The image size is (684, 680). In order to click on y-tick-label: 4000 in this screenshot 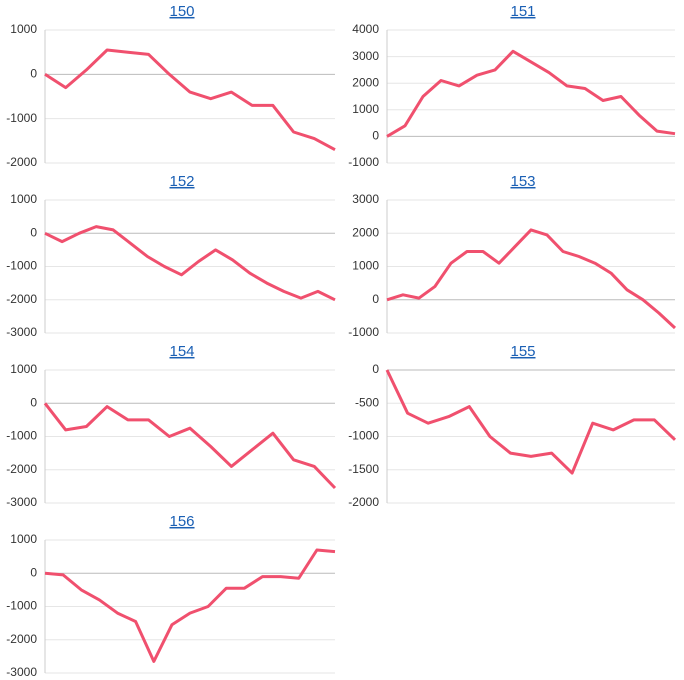, I will do `click(365, 29)`.